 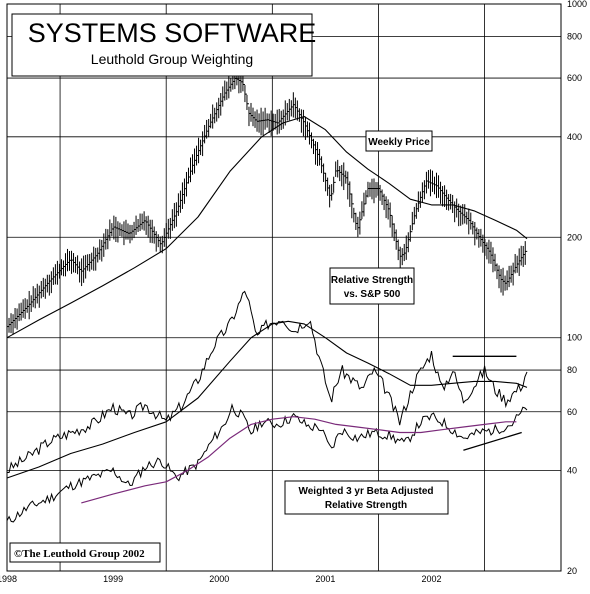 I want to click on beta-adjusted-rs-smoothed, so click(x=299, y=460).